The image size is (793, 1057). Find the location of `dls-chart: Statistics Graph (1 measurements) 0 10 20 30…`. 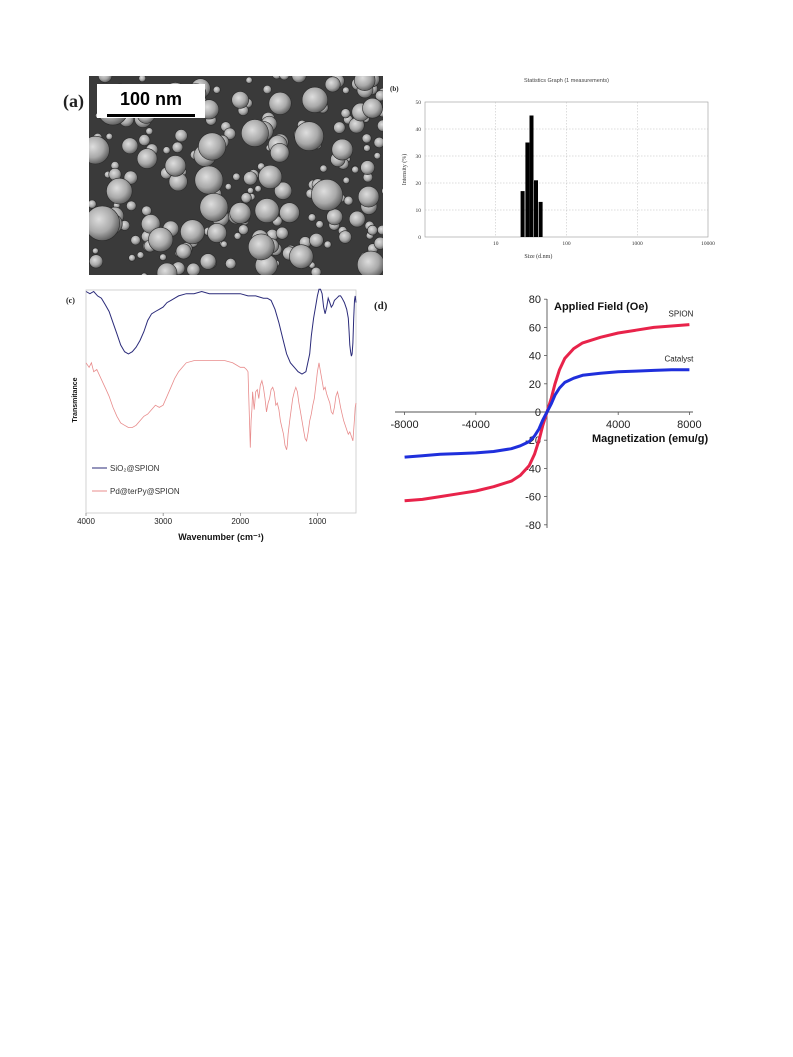

dls-chart: Statistics Graph (1 measurements) 0 10 20 30… is located at coordinates (558, 169).